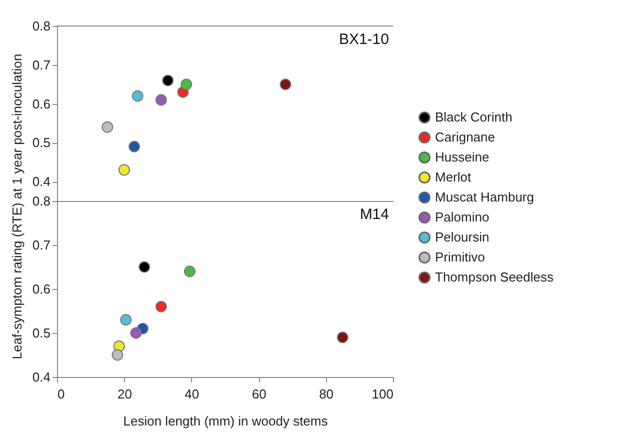 The image size is (637, 436). Describe the element at coordinates (462, 157) in the screenshot. I see `legend-label: Husseine` at that location.